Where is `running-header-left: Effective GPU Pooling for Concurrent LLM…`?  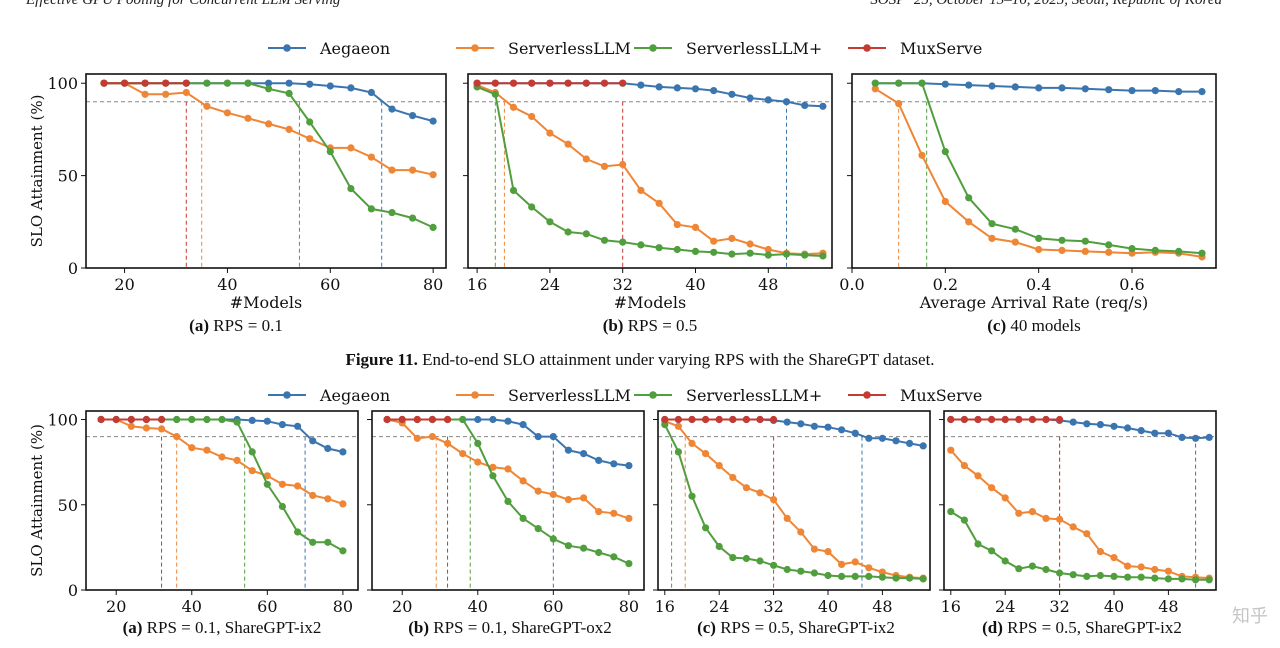
running-header-left: Effective GPU Pooling for Concurrent LLM… is located at coordinates (183, 4).